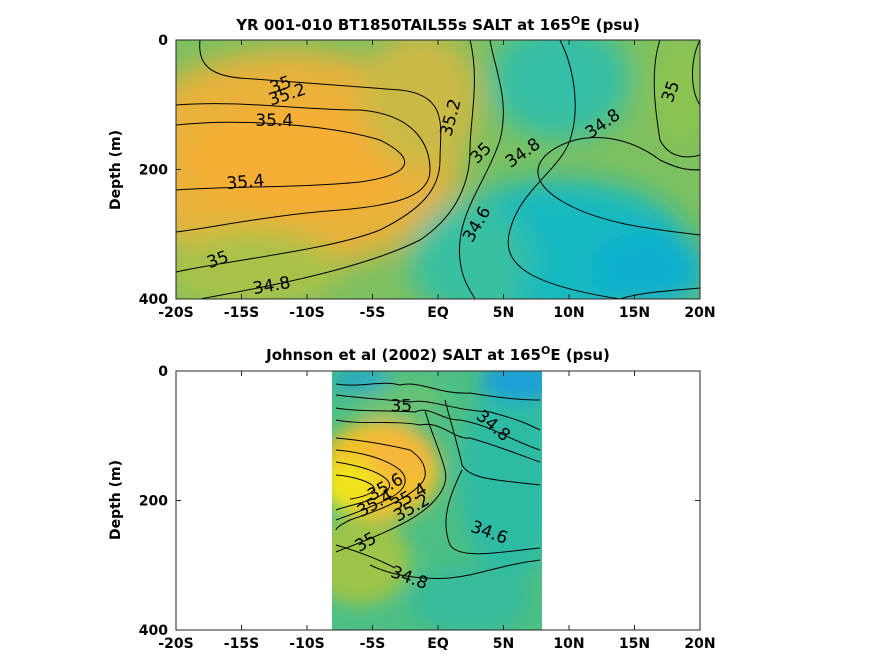  I want to click on x-tick-label-top: -15S, so click(241, 313).